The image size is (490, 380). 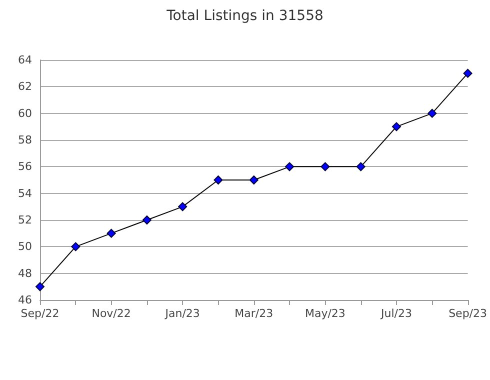 What do you see at coordinates (40, 313) in the screenshot?
I see `x-tick-label: Sep/22` at bounding box center [40, 313].